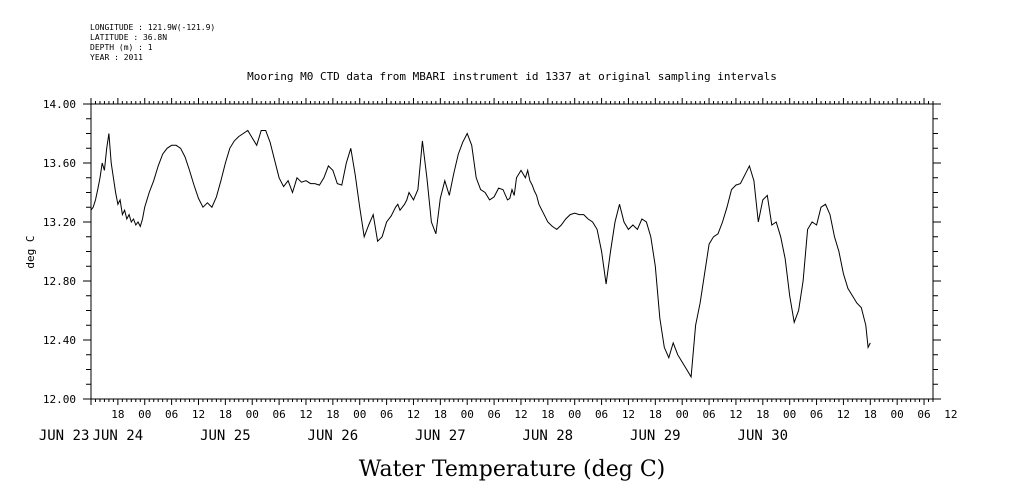 Image resolution: width=1009 pixels, height=504 pixels. Describe the element at coordinates (59, 222) in the screenshot. I see `y-tick-label: 13.20` at that location.